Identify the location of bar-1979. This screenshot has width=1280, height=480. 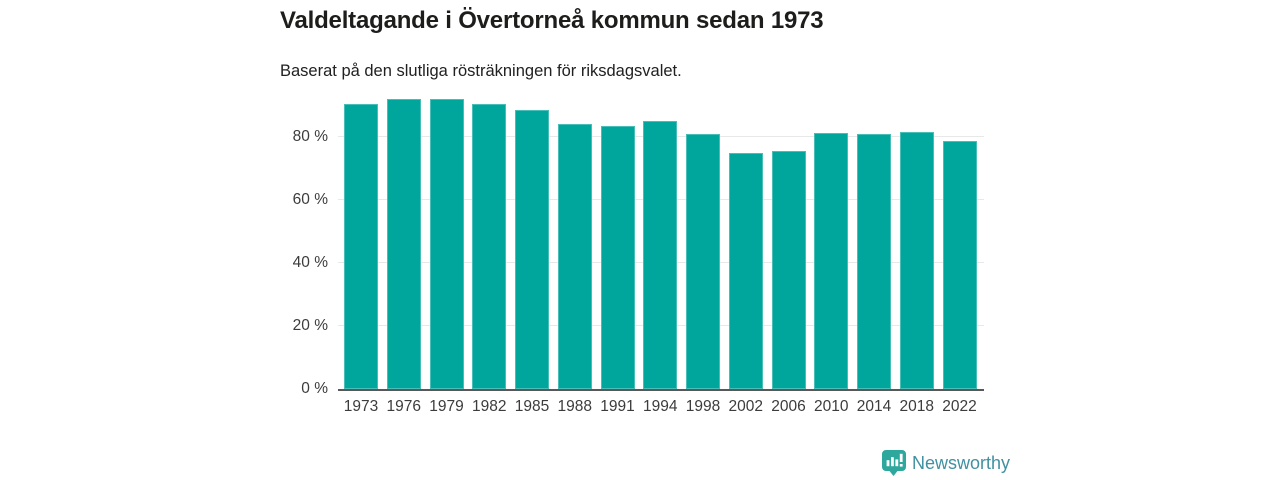
(446, 243).